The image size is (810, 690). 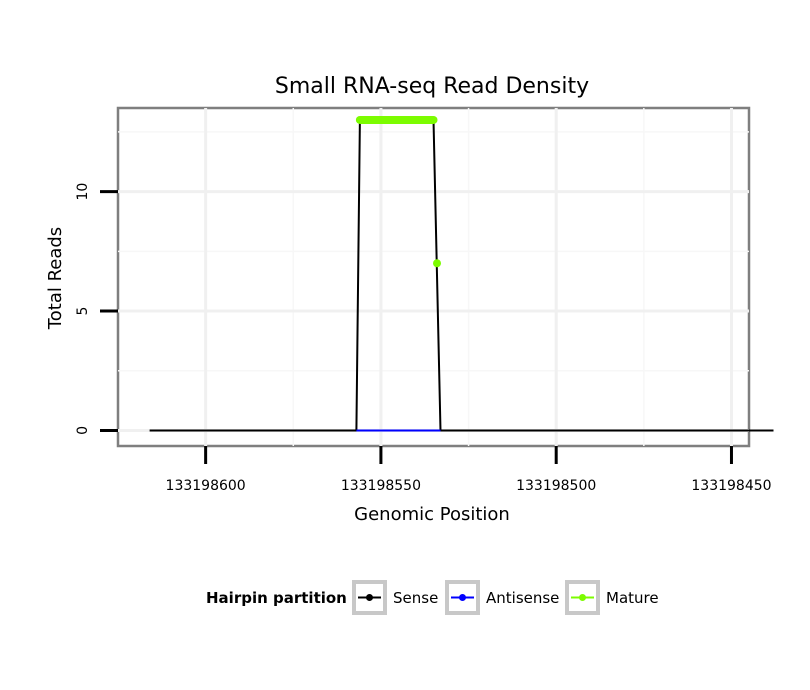 What do you see at coordinates (731, 486) in the screenshot?
I see `x-tick-label: 133198450` at bounding box center [731, 486].